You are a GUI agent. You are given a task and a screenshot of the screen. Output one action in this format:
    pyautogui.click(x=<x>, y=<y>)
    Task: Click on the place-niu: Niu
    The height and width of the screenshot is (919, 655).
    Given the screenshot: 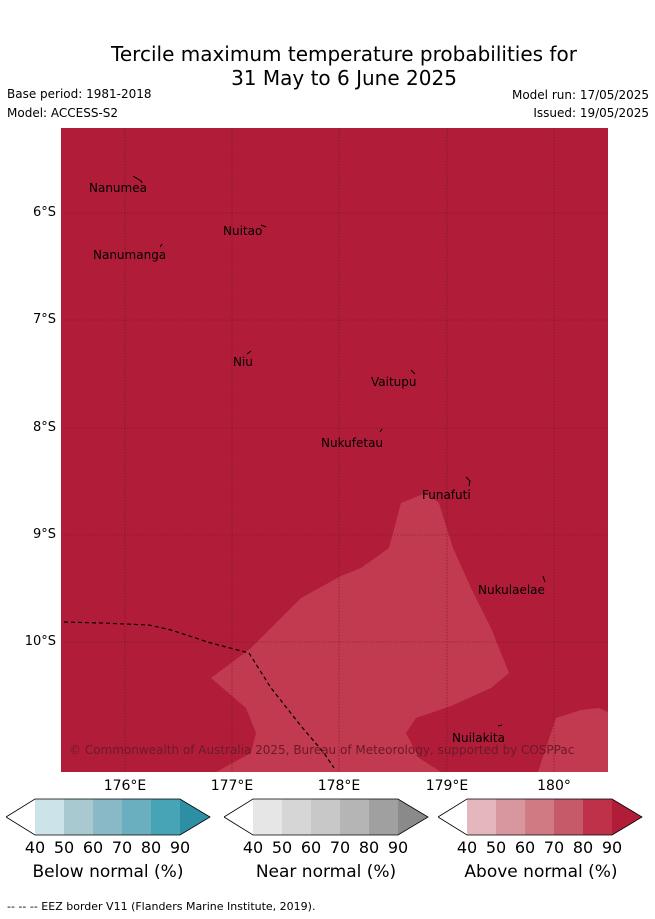 What is the action you would take?
    pyautogui.click(x=243, y=362)
    